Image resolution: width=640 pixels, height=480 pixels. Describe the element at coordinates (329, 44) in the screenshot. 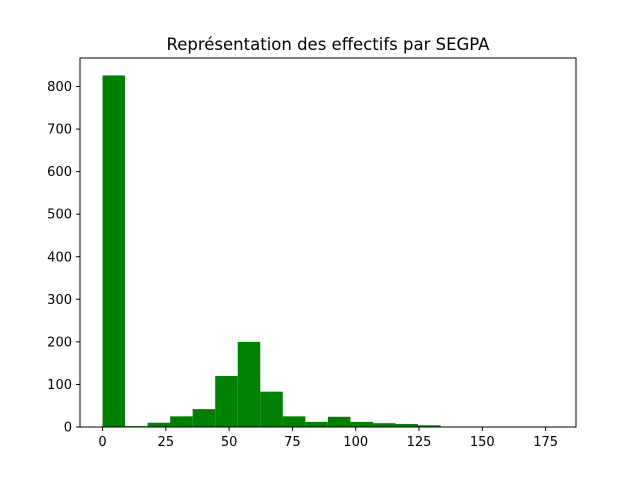

I see `chart-title: Représentation des effectifs par SEGPA` at that location.